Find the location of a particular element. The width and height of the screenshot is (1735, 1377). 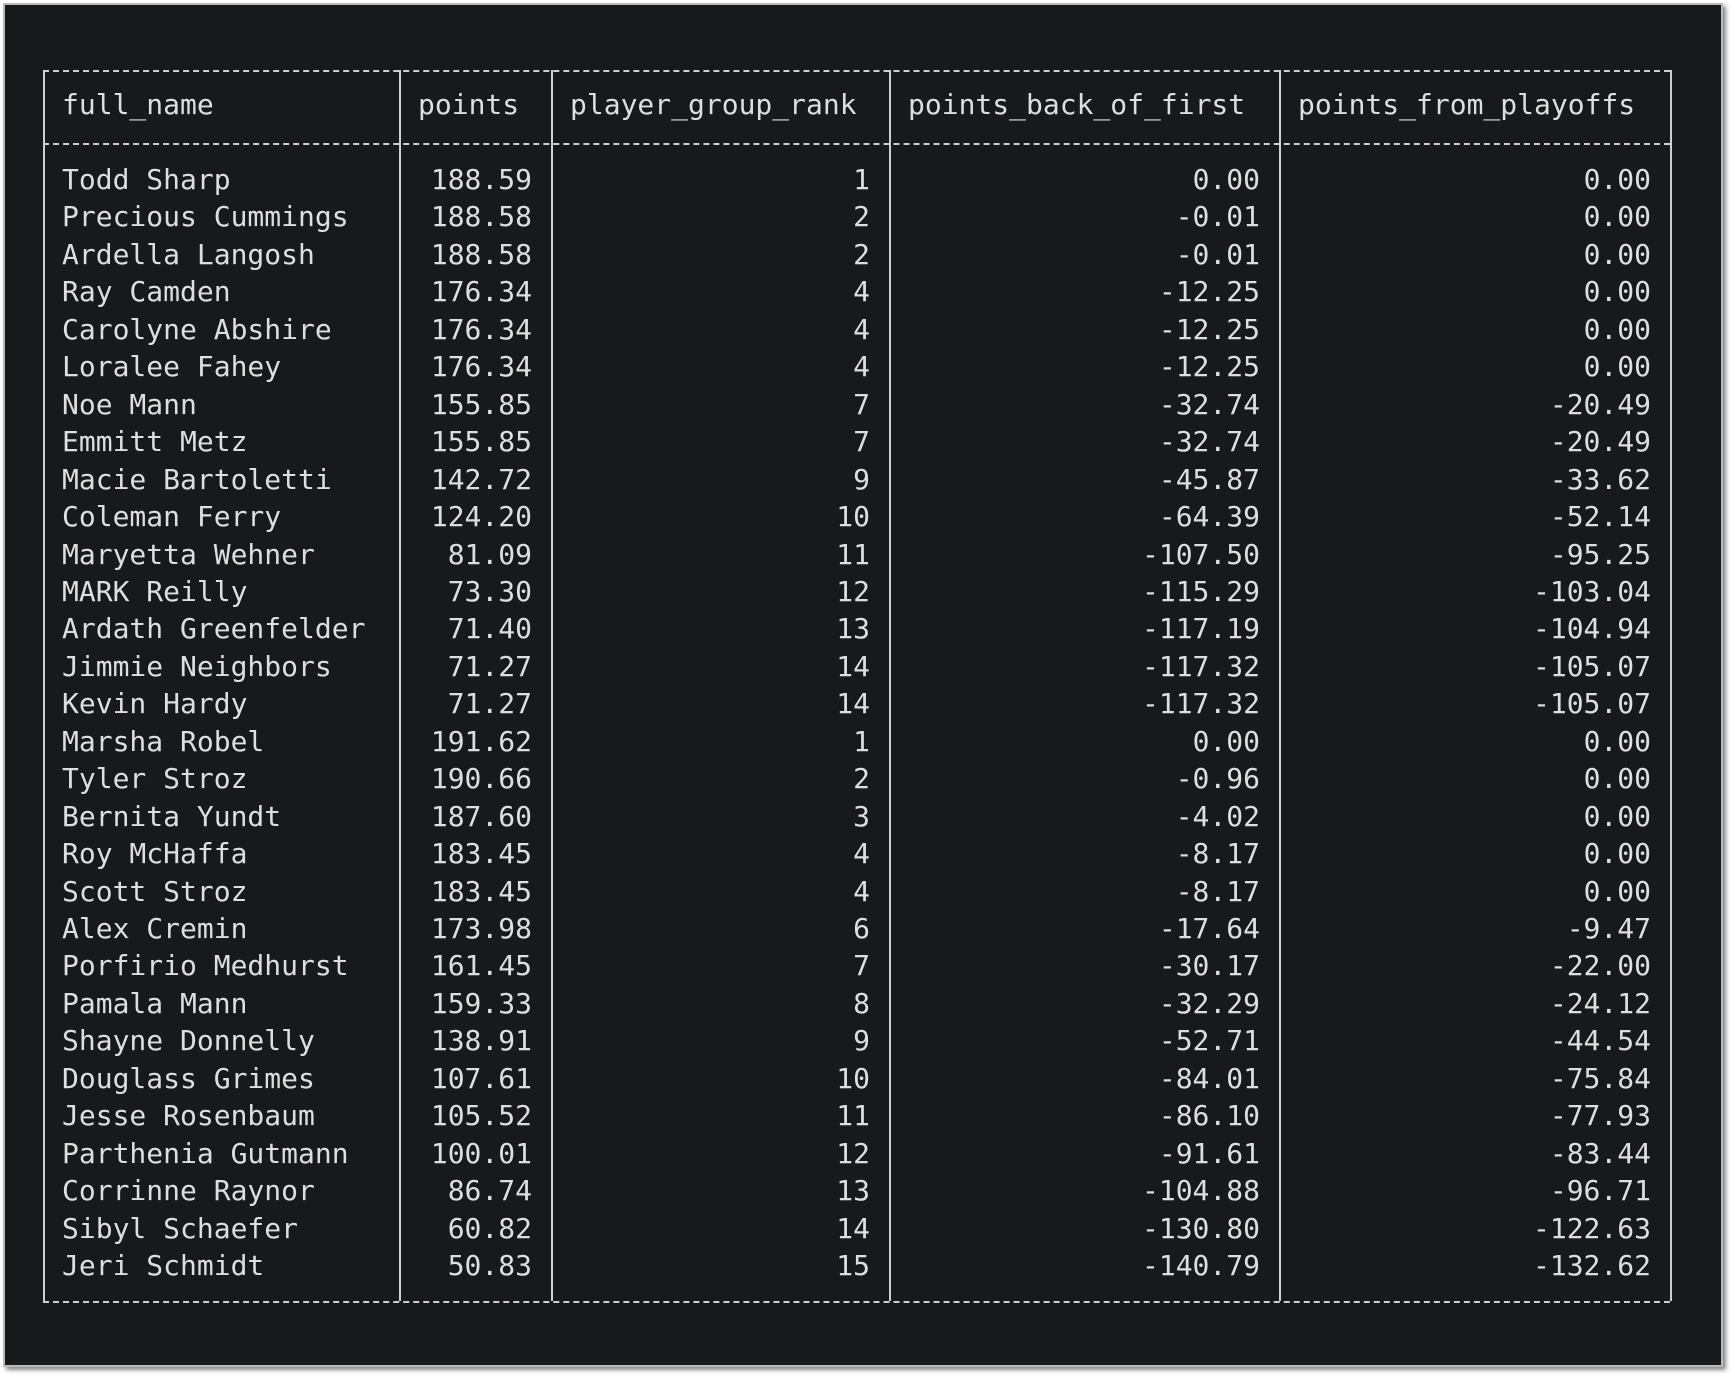

player-name: Ardath Greenfelder is located at coordinates (214, 629).